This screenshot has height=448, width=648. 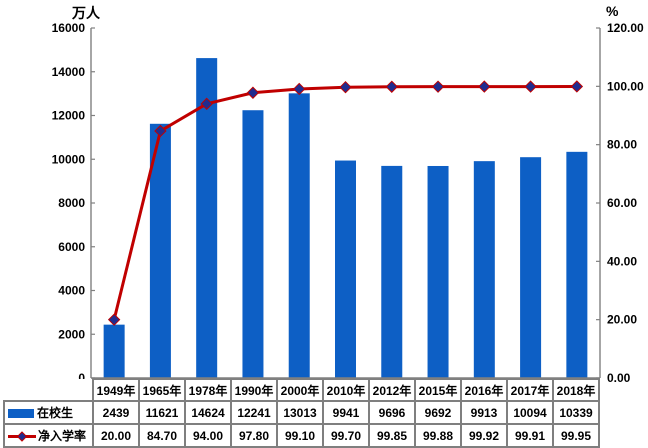 I want to click on year-cell: 1949年, so click(x=116, y=390).